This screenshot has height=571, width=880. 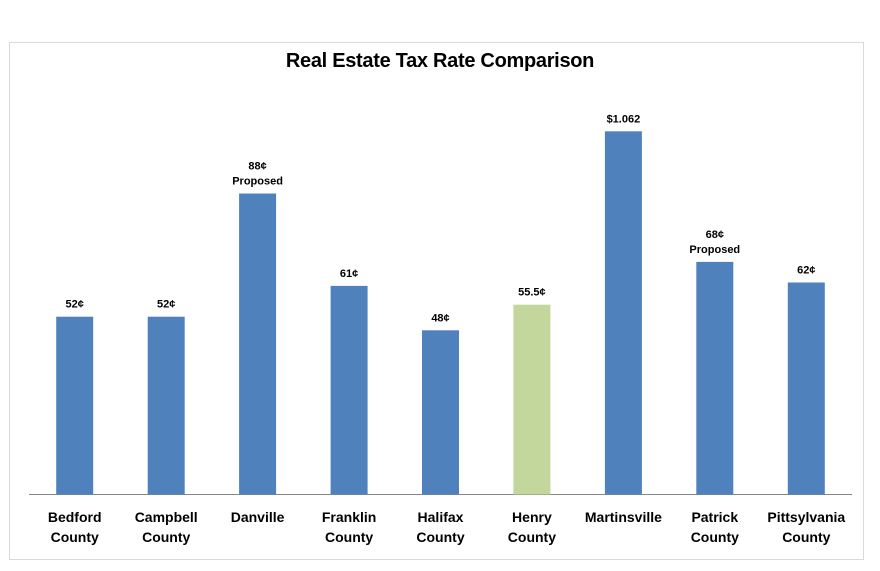 What do you see at coordinates (806, 517) in the screenshot?
I see `x-tick-label-pittsylvania-county-line-1: Pittsylvania` at bounding box center [806, 517].